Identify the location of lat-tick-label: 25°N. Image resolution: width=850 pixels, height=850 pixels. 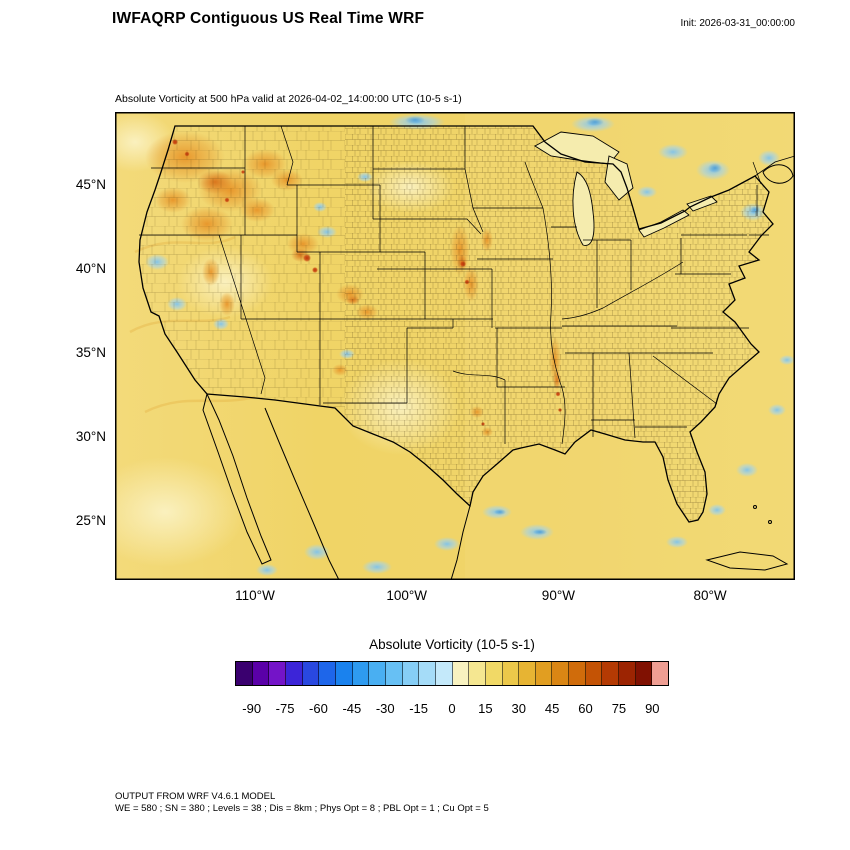
(90, 520).